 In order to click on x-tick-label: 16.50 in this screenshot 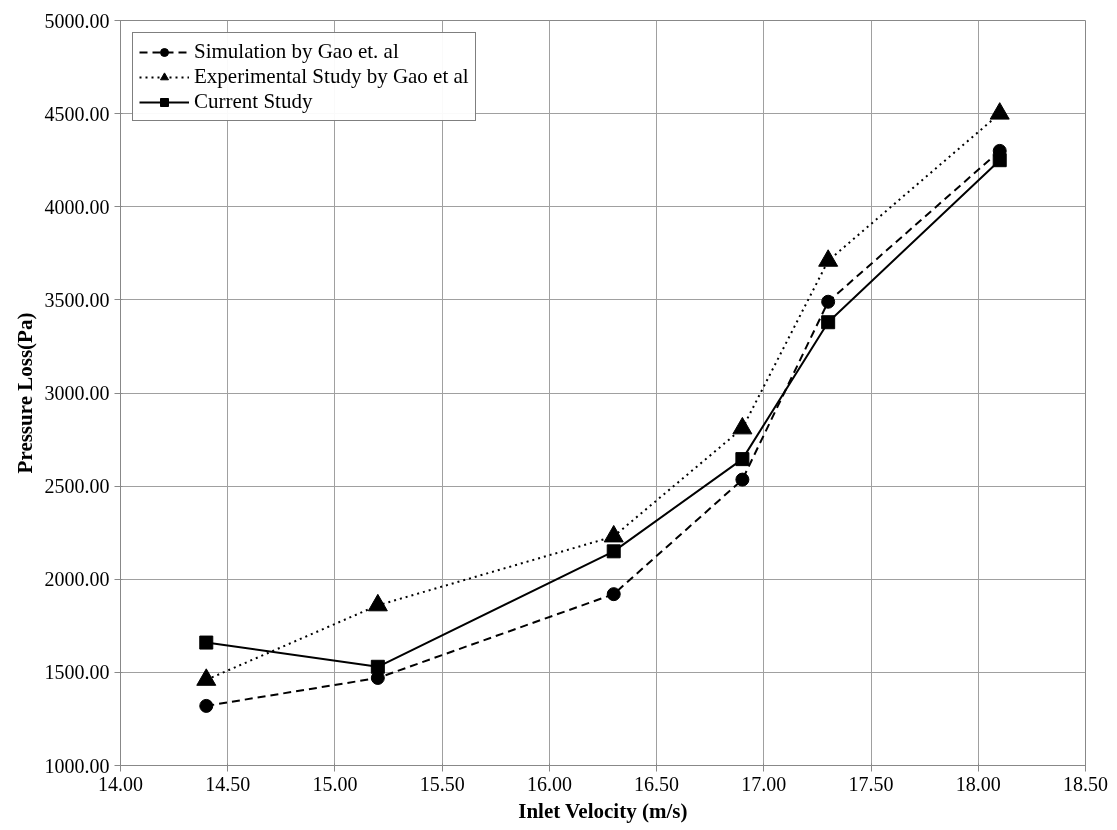, I will do `click(657, 783)`.